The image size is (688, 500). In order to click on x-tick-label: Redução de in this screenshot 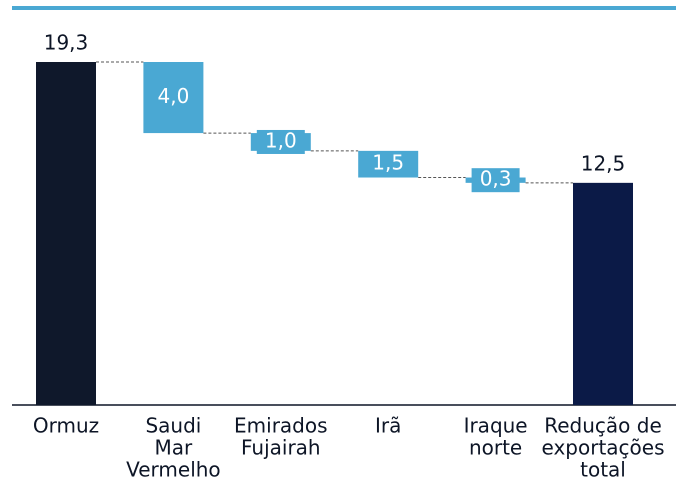, I will do `click(603, 426)`.